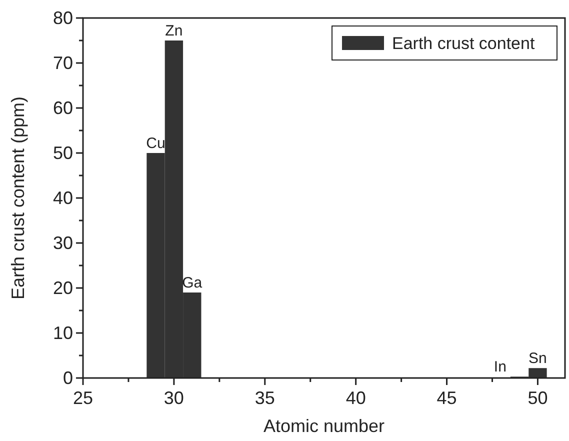  I want to click on x-tick-label: 25, so click(83, 398).